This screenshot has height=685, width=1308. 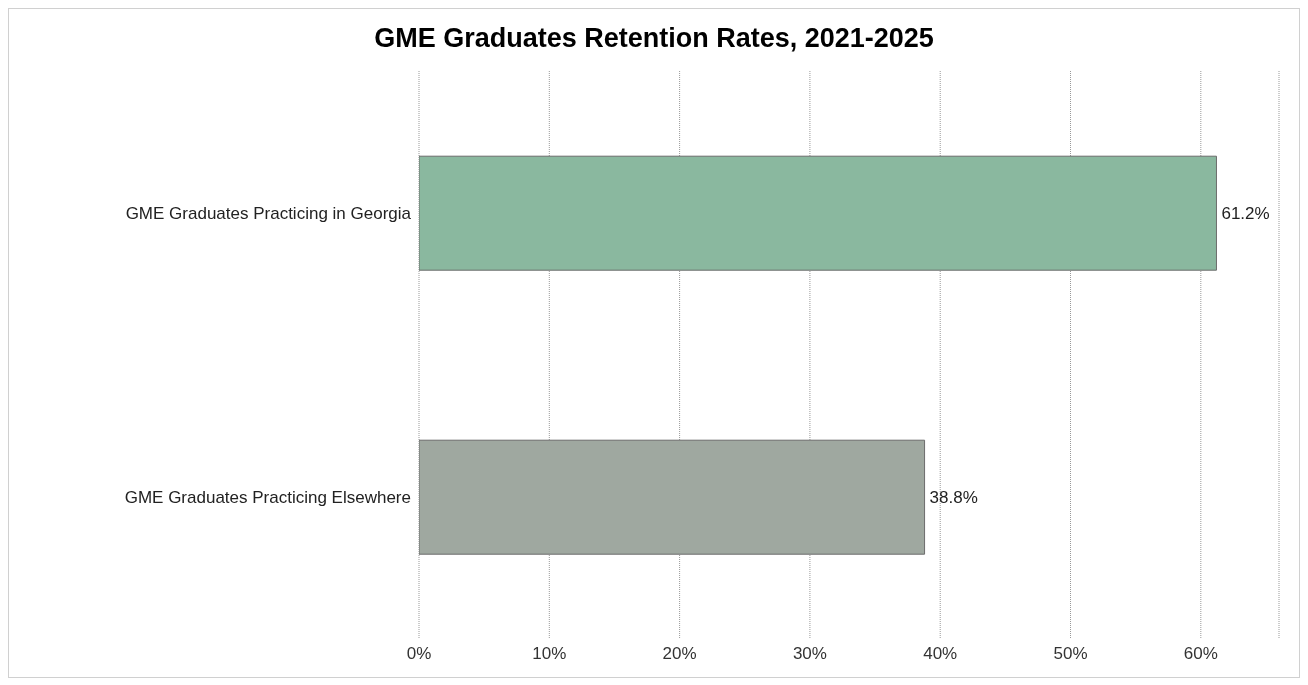 I want to click on x-tick-label: 50%, so click(x=1070, y=654).